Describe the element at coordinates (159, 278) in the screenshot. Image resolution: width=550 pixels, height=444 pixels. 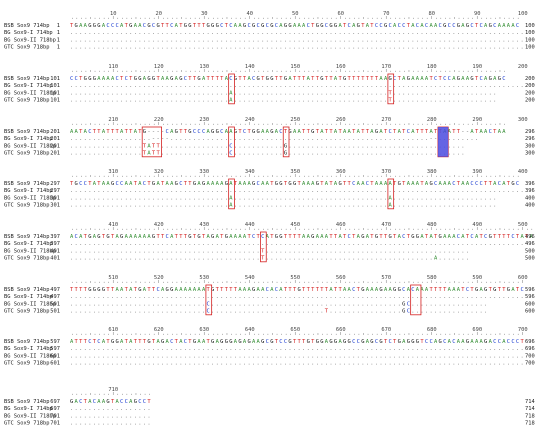
I see `ruler-number: 520` at that location.